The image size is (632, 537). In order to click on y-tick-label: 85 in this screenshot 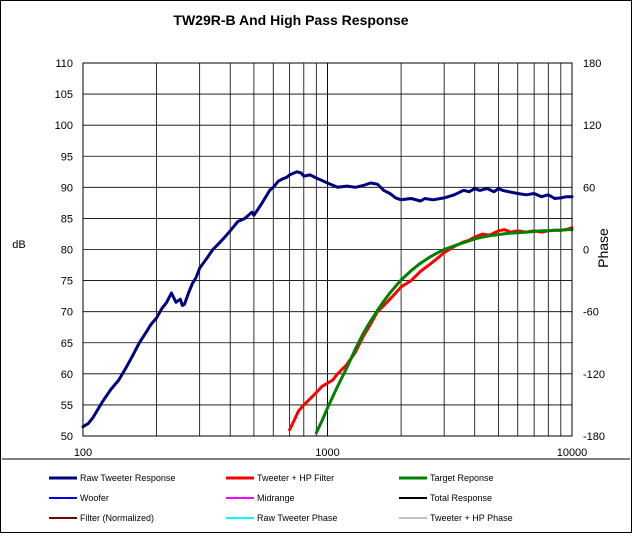, I will do `click(67, 219)`.